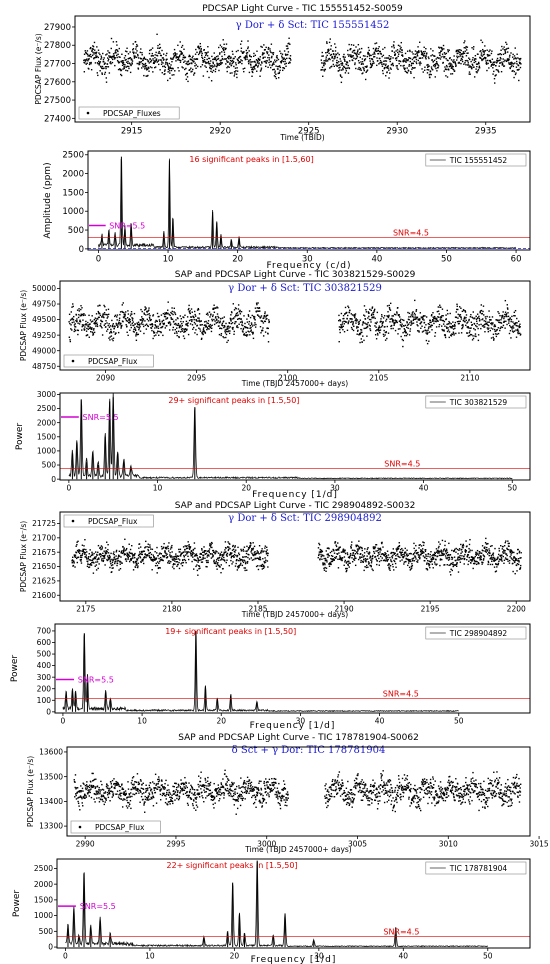  I want to click on axes-frame, so click(295, 325).